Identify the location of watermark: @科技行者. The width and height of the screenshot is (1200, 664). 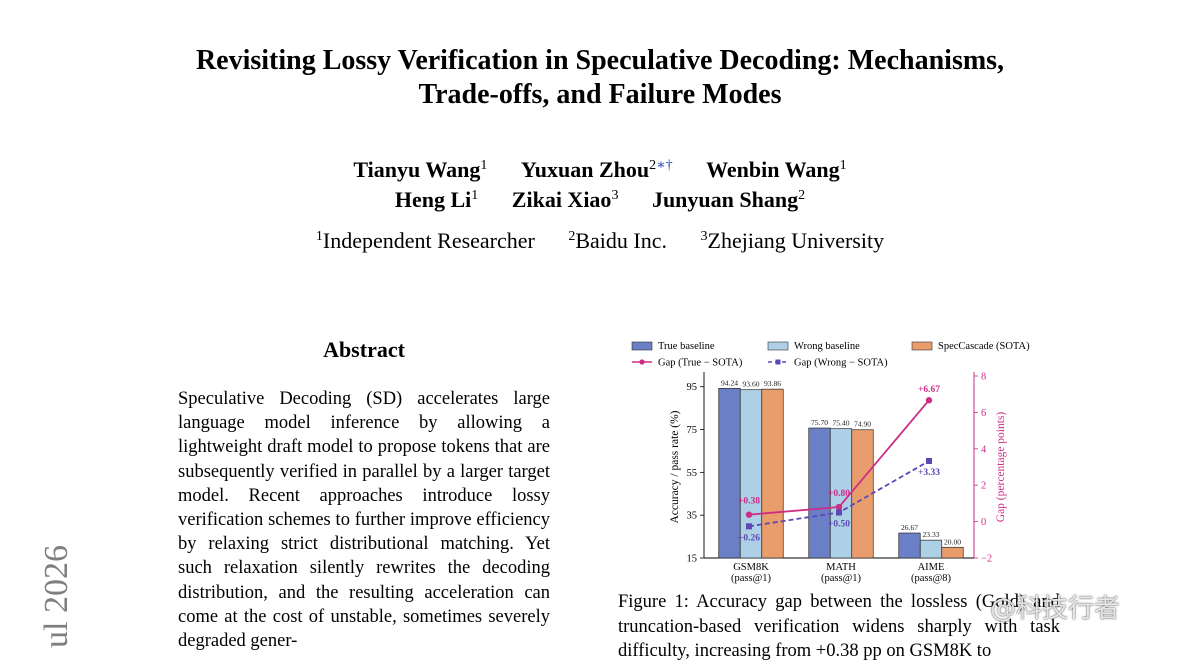
(1055, 609).